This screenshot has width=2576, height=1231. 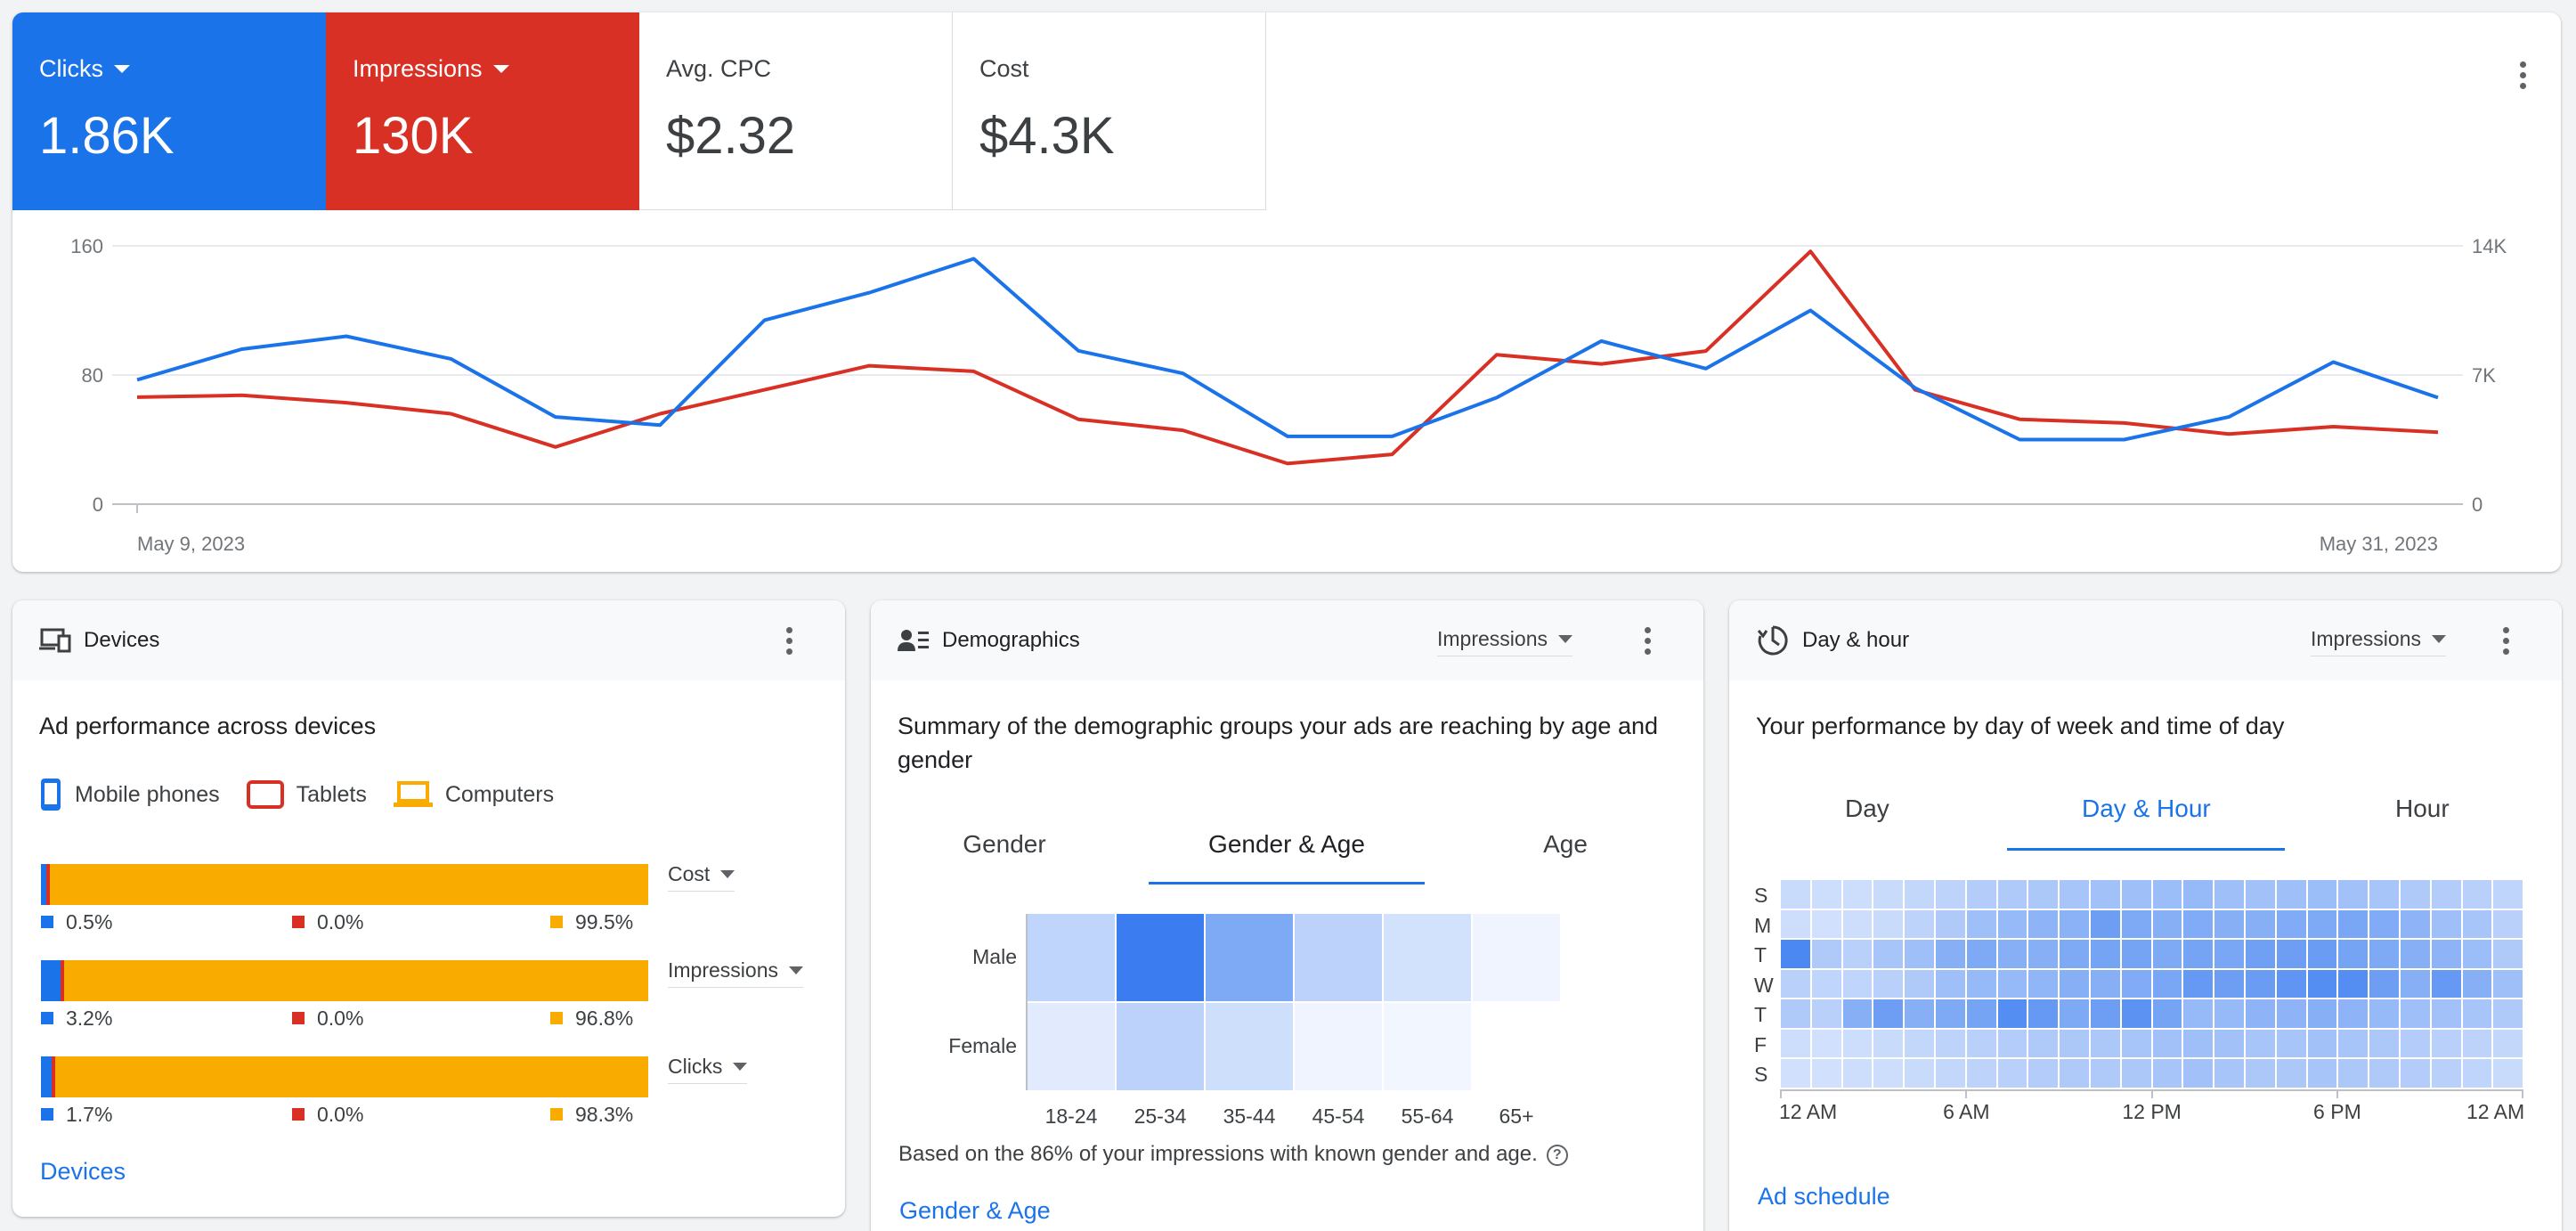 What do you see at coordinates (2378, 641) in the screenshot?
I see `metric-select: Impressions` at bounding box center [2378, 641].